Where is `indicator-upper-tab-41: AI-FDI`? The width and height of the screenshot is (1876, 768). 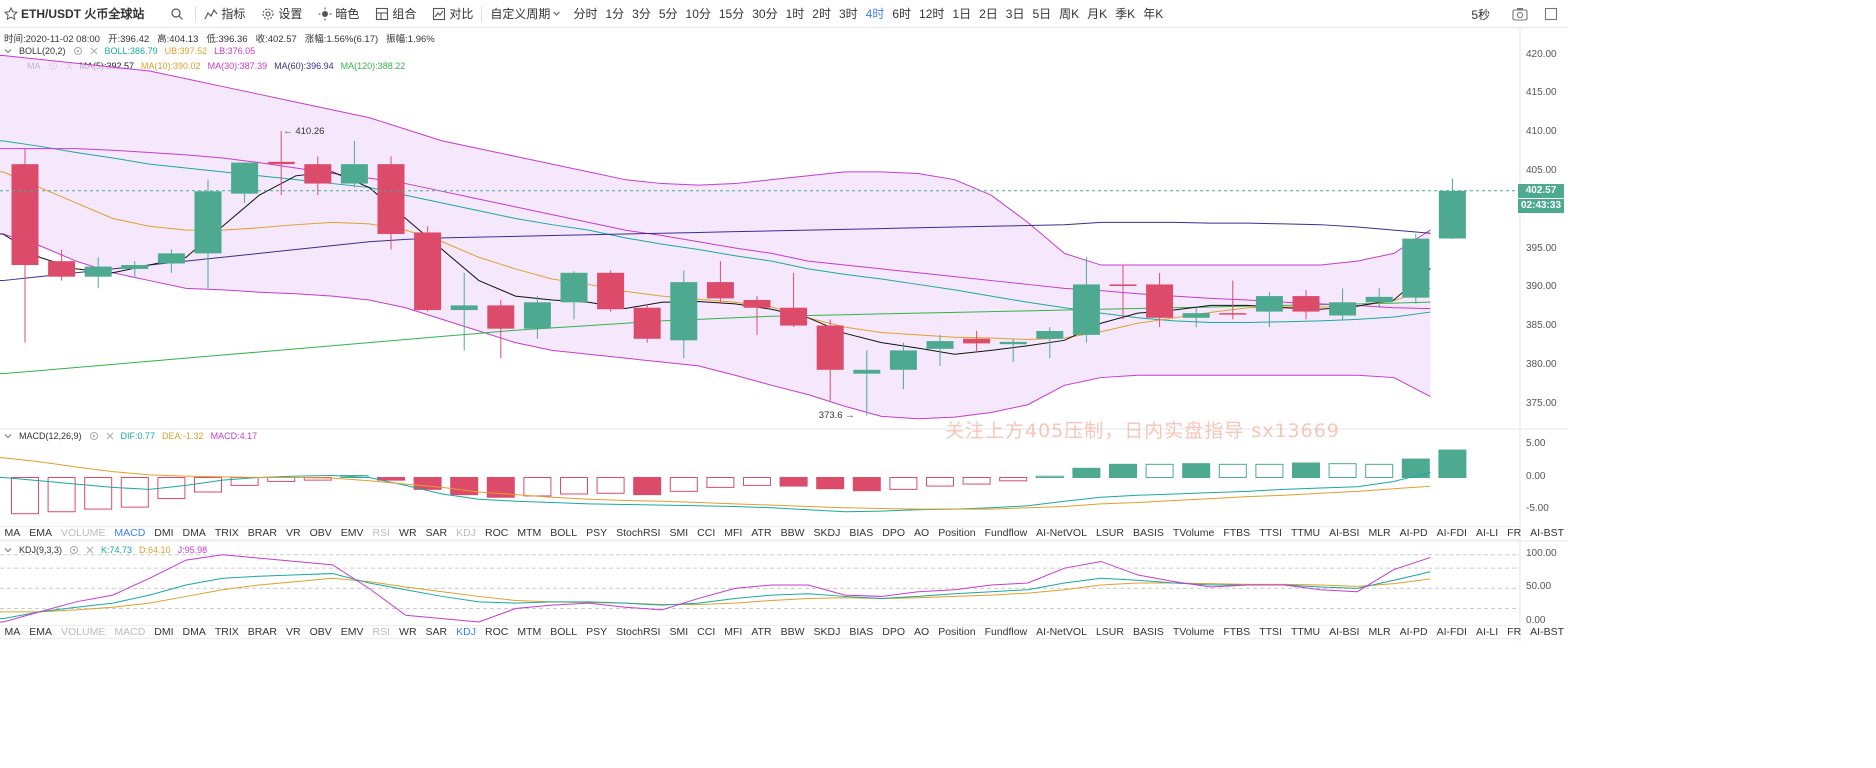
indicator-upper-tab-41: AI-FDI is located at coordinates (1451, 533).